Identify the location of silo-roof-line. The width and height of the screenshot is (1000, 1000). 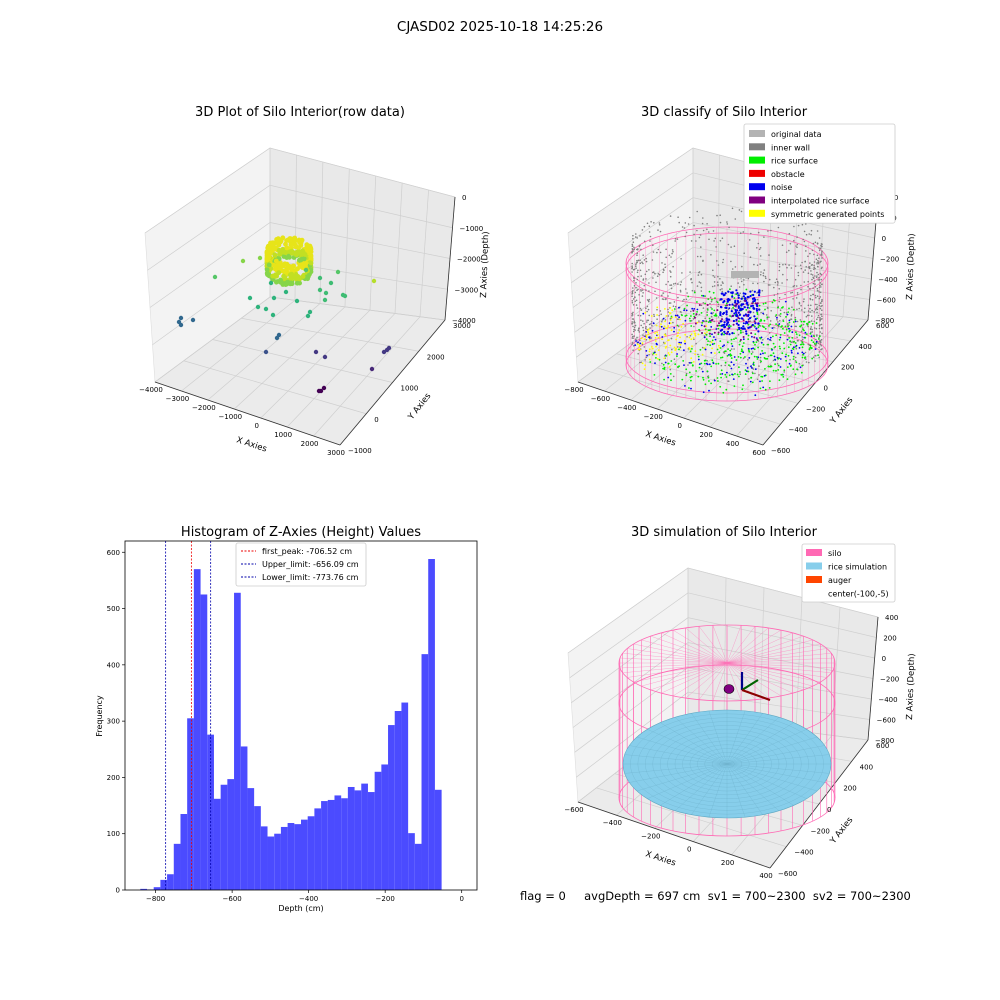
(769, 651).